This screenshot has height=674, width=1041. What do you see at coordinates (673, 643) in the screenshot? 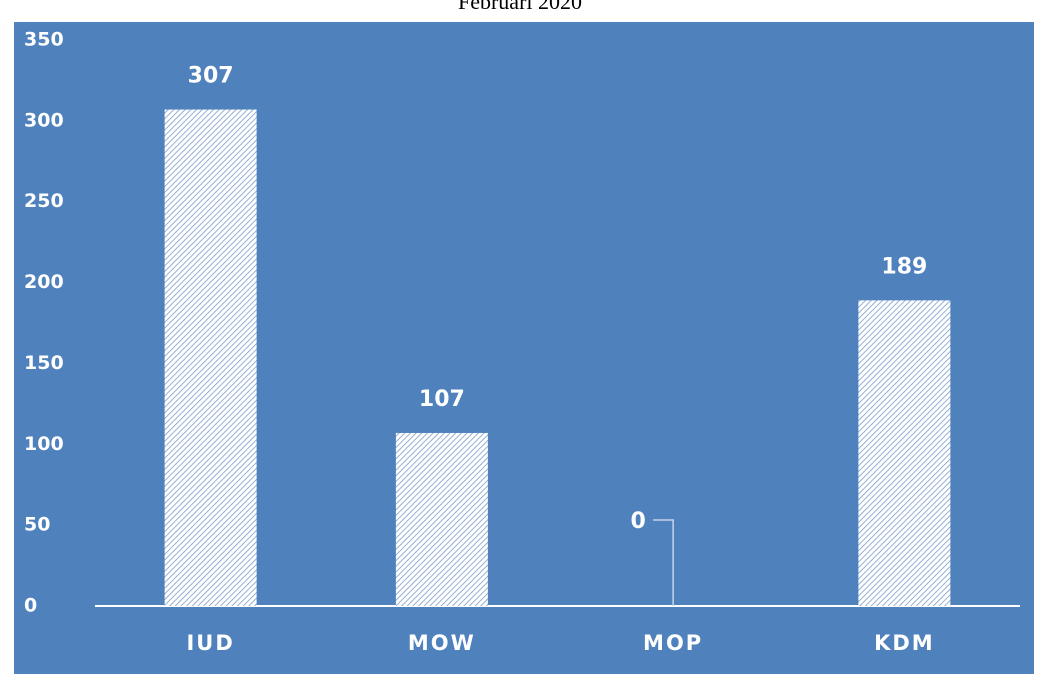
I see `x-tick-label: MOP` at bounding box center [673, 643].